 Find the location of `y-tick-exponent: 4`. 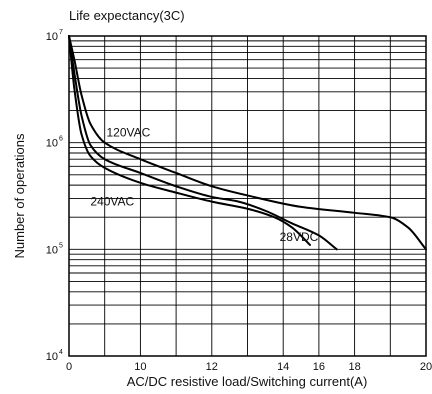

y-tick-exponent: 4 is located at coordinates (61, 352).